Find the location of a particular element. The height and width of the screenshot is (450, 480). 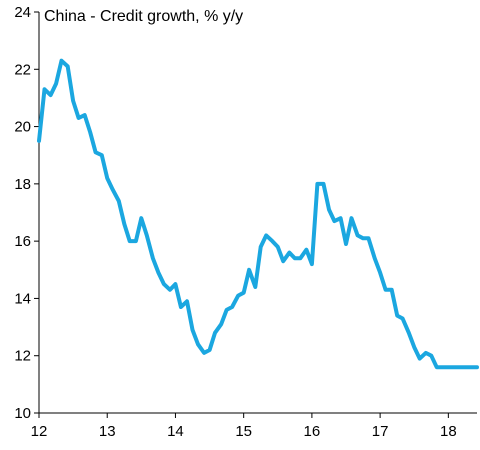

x-tick-label: 13 is located at coordinates (107, 431).